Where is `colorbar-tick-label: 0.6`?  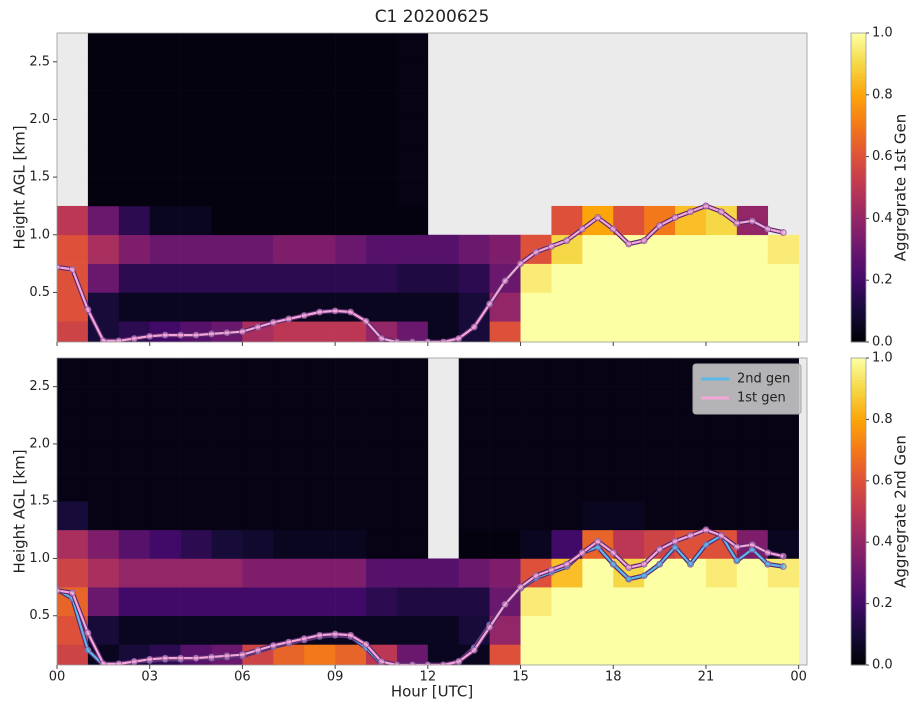
colorbar-tick-label: 0.6 is located at coordinates (882, 156).